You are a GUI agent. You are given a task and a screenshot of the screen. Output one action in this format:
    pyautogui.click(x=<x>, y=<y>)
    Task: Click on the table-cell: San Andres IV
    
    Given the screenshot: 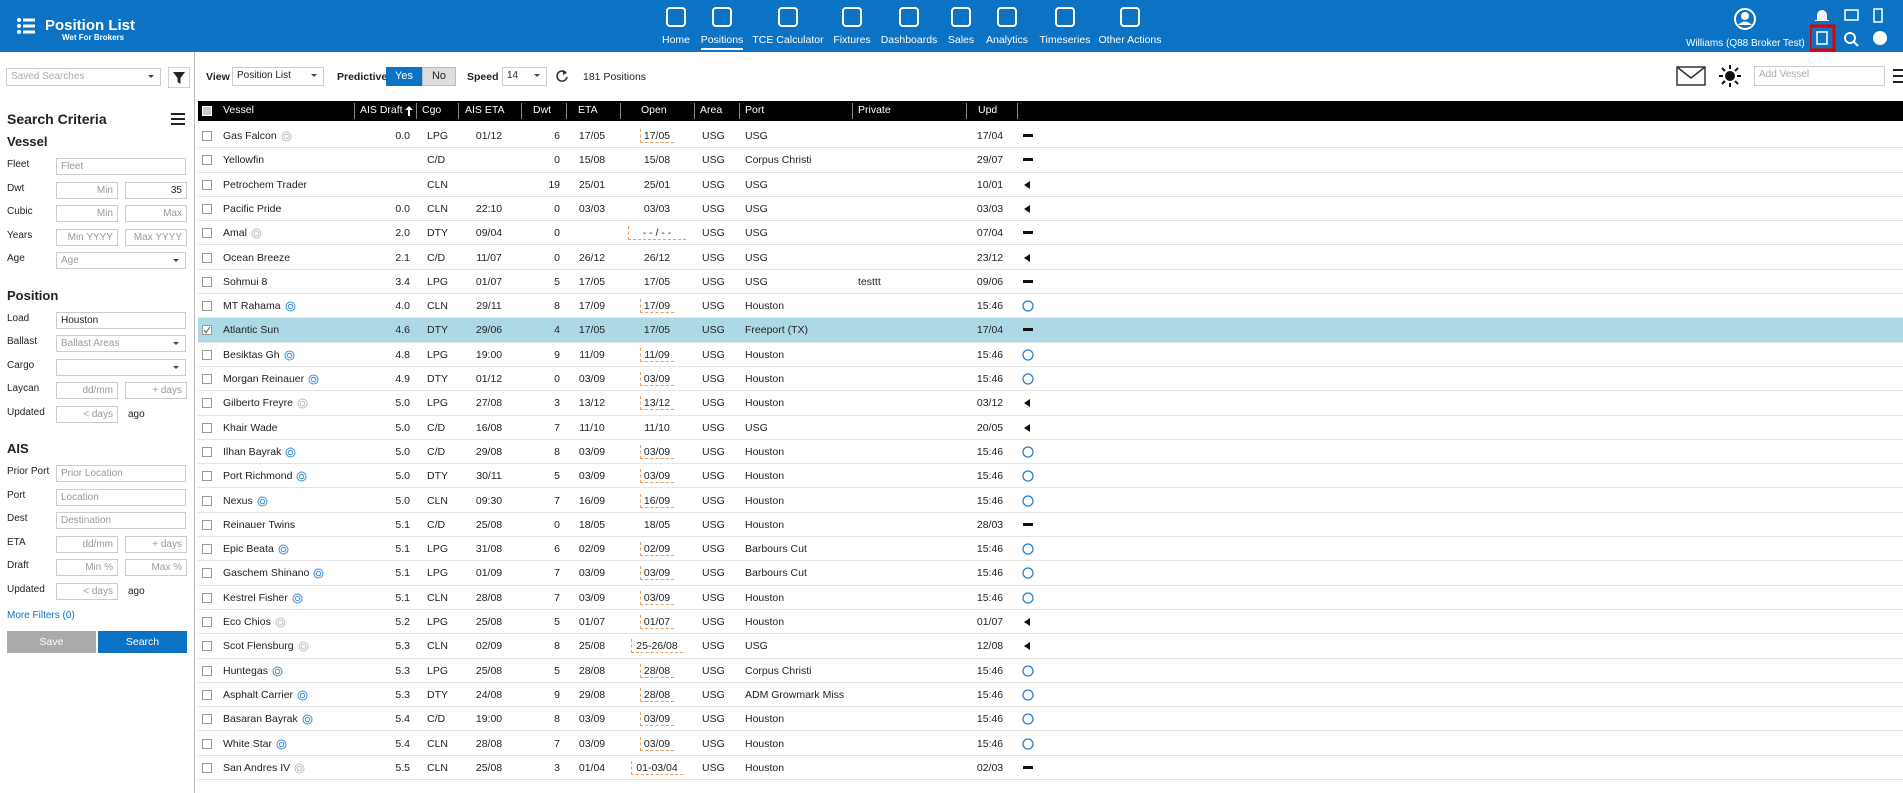 What is the action you would take?
    pyautogui.click(x=256, y=768)
    